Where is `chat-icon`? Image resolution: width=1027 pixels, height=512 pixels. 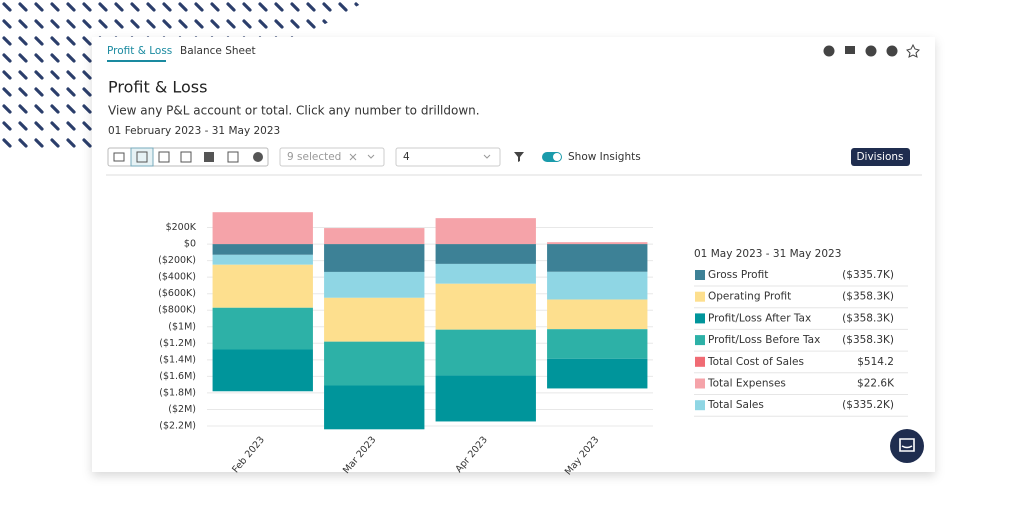
chat-icon is located at coordinates (907, 445).